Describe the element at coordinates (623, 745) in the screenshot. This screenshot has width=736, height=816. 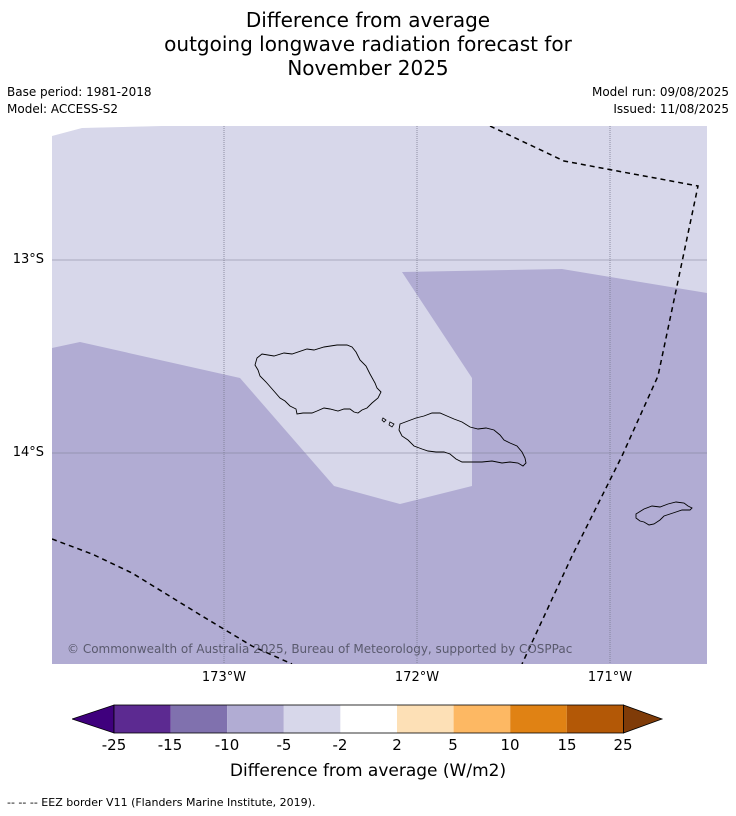
I see `cbar-tick-10: 25` at that location.